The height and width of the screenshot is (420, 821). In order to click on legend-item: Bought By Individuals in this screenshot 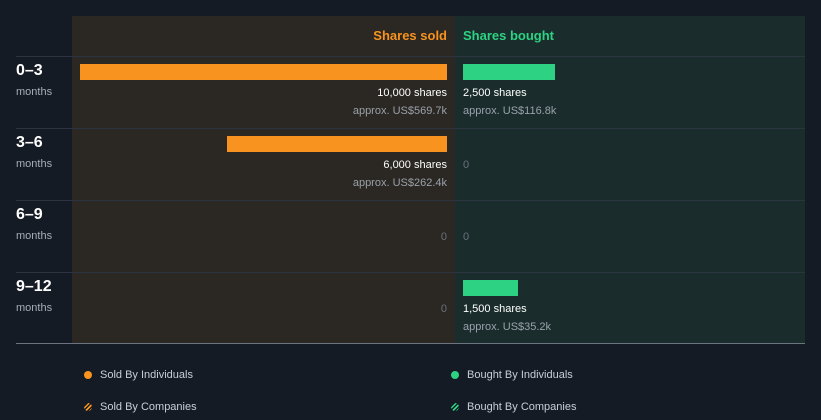, I will do `click(512, 375)`.